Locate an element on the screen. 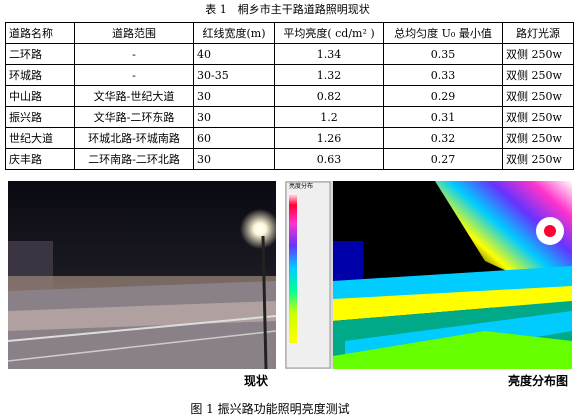 Image resolution: width=575 pixels, height=420 pixels. table-cell: 1.26 is located at coordinates (329, 138).